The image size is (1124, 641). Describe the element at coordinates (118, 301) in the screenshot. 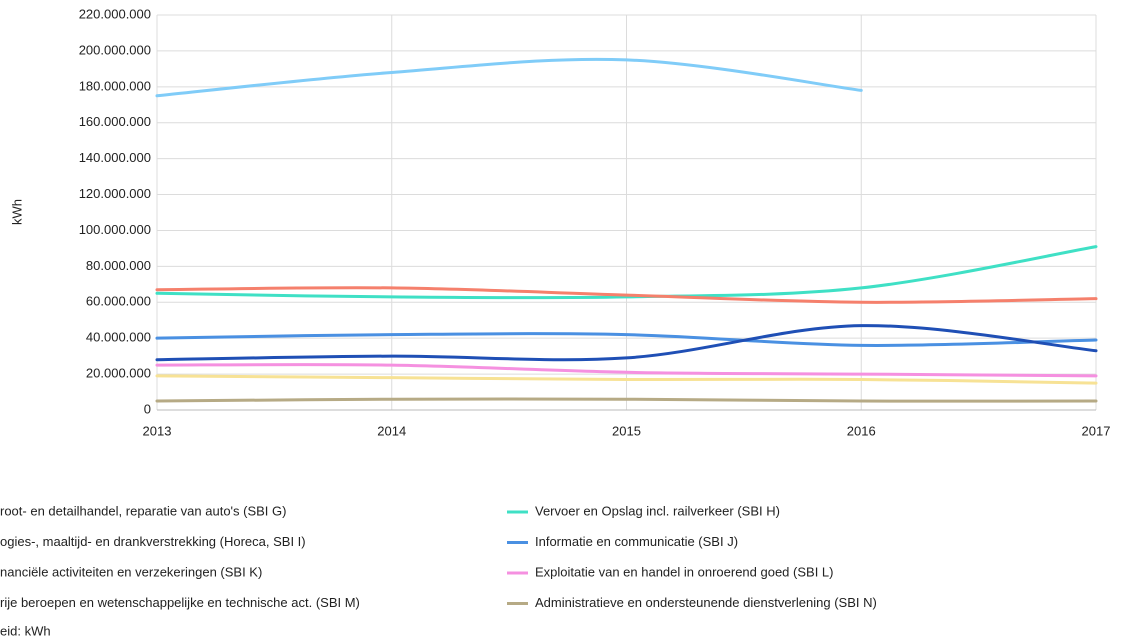

I see `y-tick-label: 60.000.000` at that location.